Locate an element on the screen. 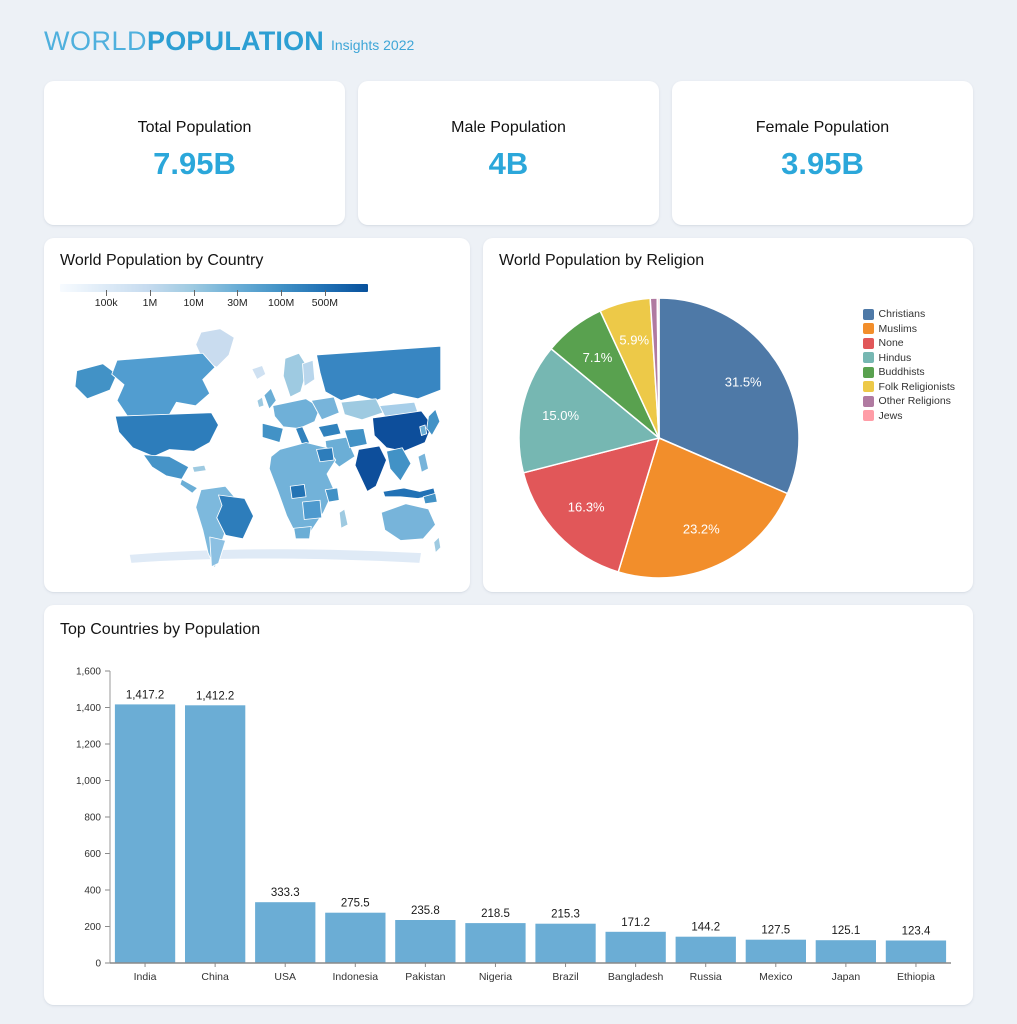  map-region-finland is located at coordinates (309, 373).